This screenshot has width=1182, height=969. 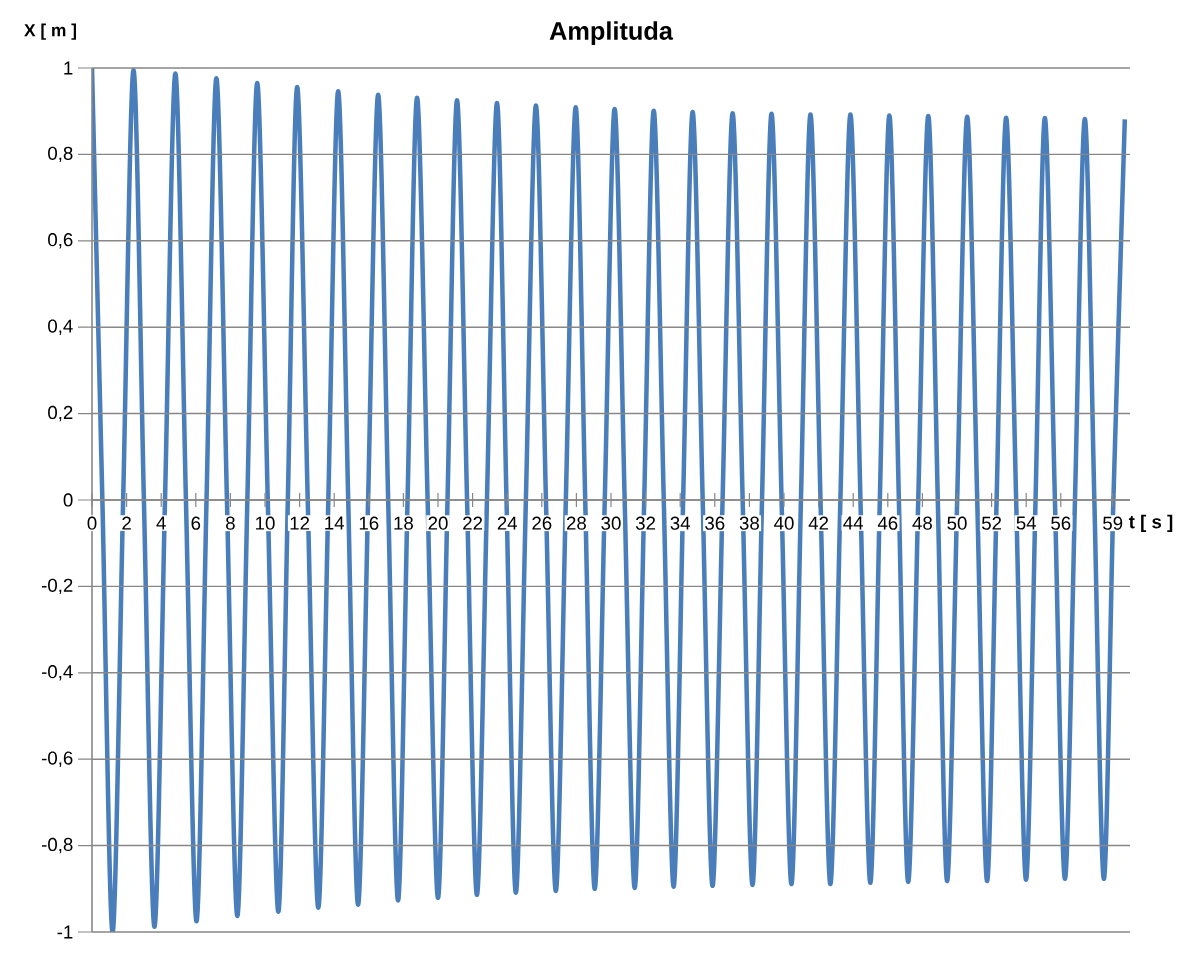 What do you see at coordinates (957, 523) in the screenshot?
I see `x-tick-label: 50` at bounding box center [957, 523].